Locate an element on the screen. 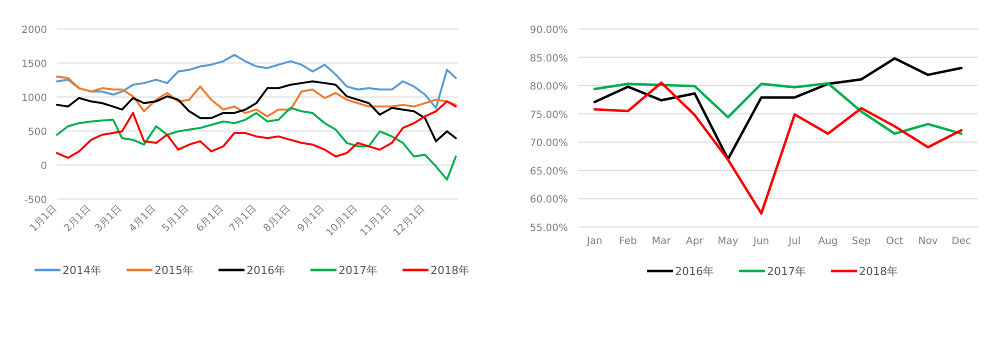 The width and height of the screenshot is (1000, 339). y-tick-label: 65.00% is located at coordinates (549, 172).